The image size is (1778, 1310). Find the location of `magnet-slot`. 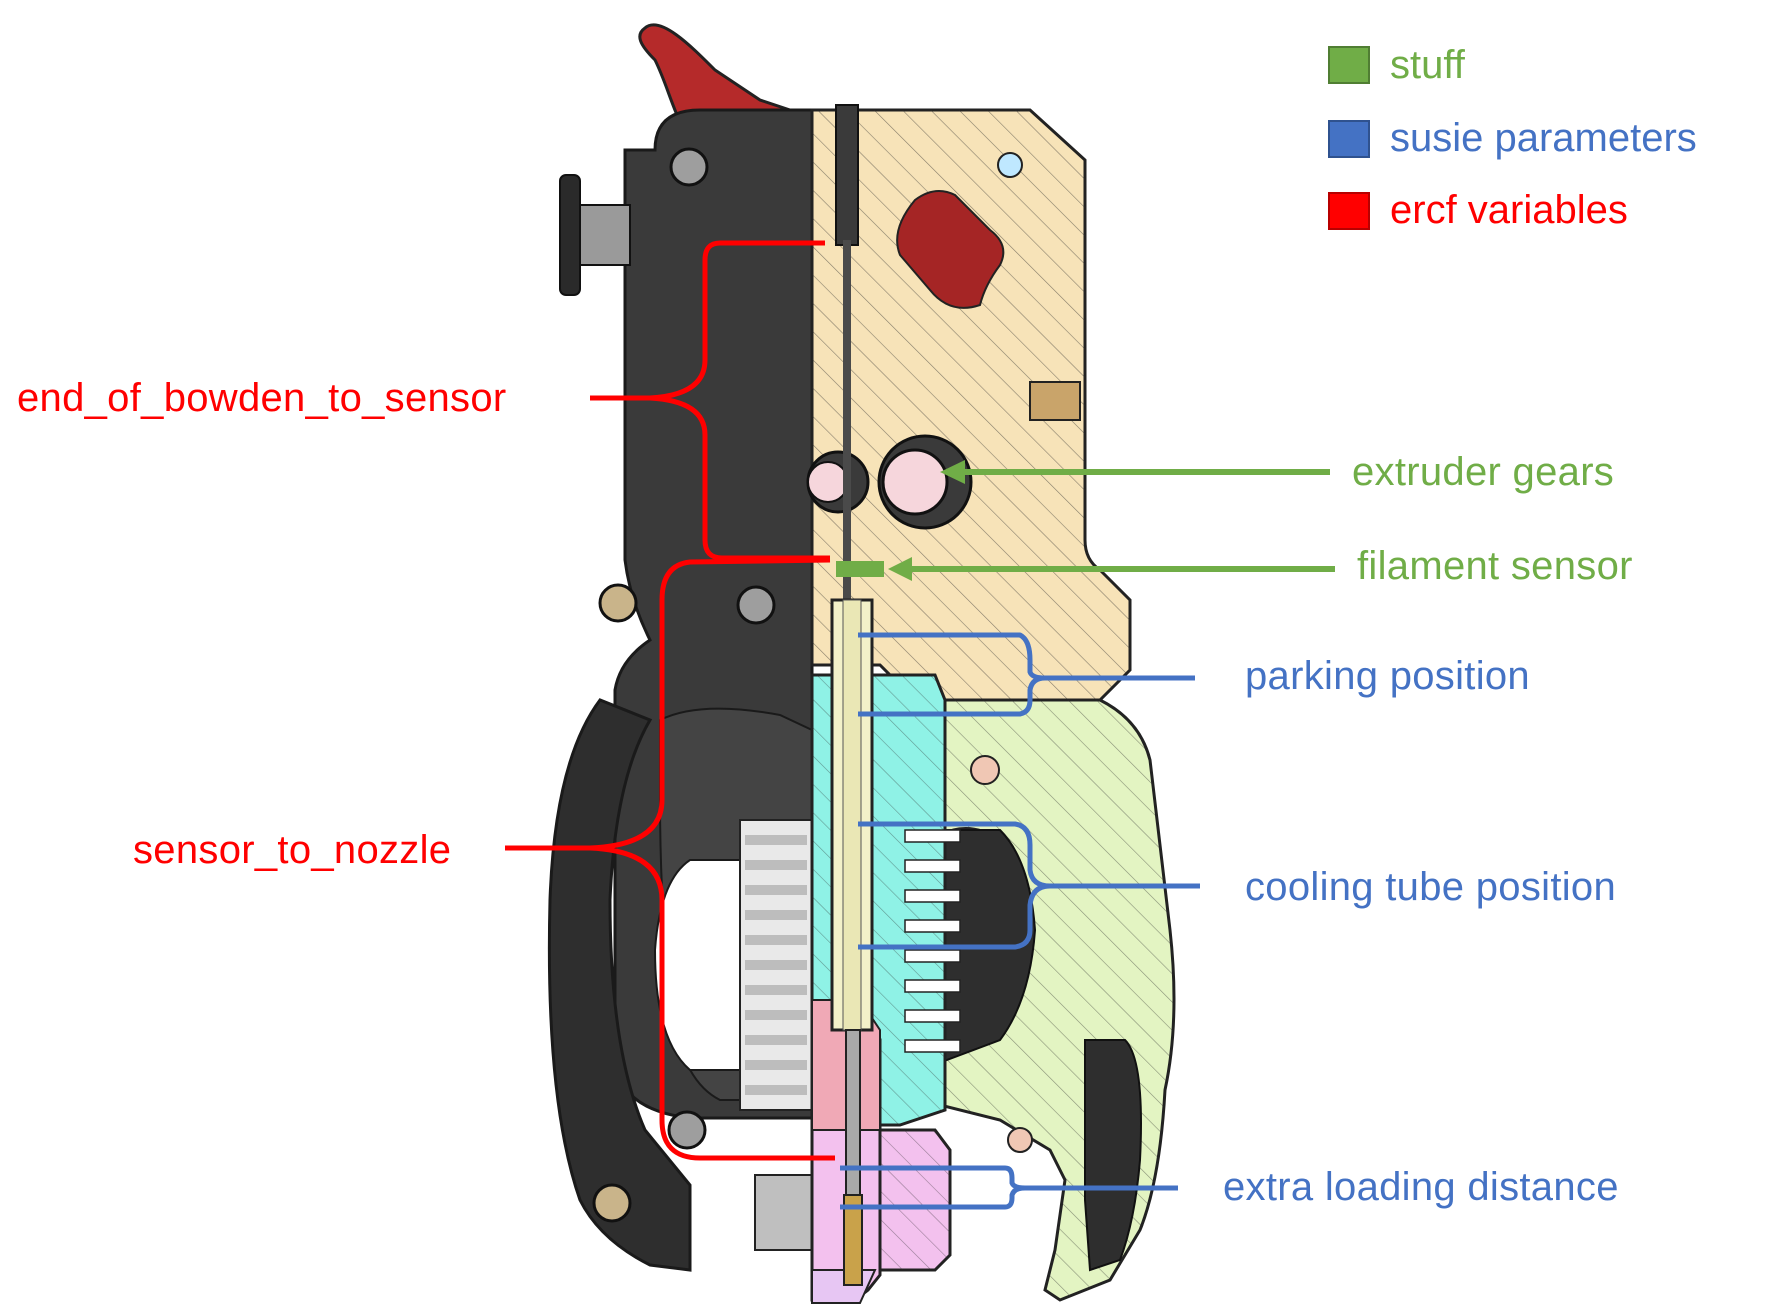

magnet-slot is located at coordinates (1055, 401).